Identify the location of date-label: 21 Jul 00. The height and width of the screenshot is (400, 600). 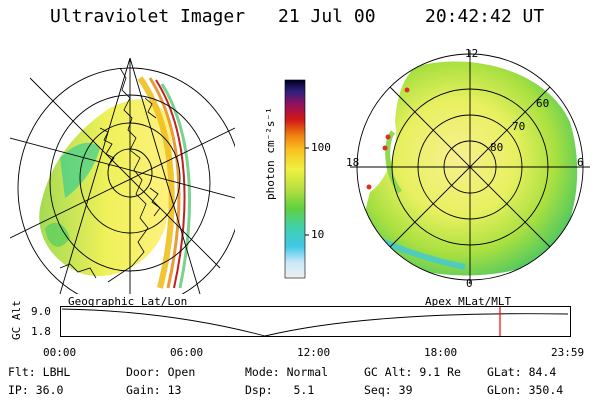
(327, 16).